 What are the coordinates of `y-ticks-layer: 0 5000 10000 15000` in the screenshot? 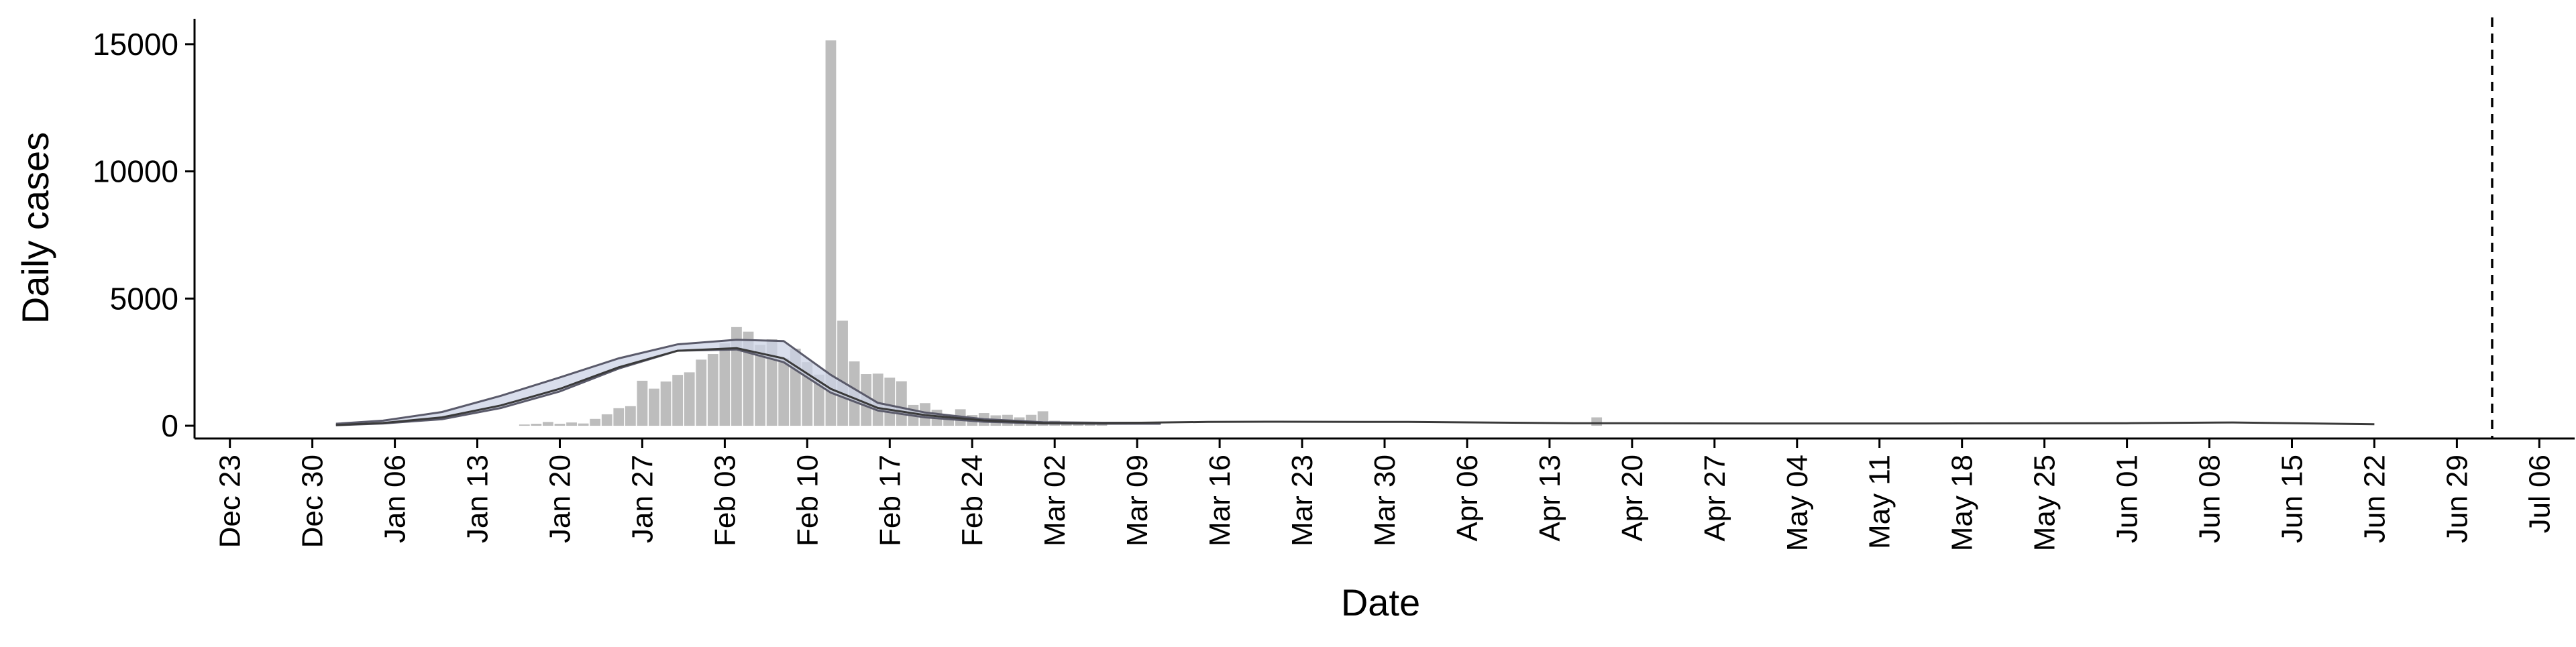 It's located at (144, 235).